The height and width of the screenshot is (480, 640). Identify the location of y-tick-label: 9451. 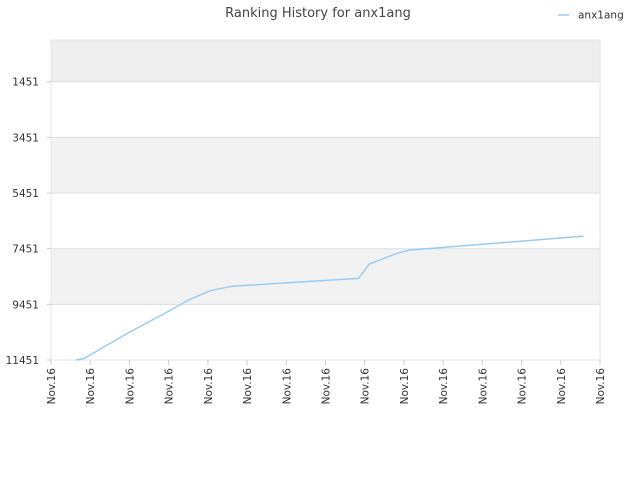
(25, 305).